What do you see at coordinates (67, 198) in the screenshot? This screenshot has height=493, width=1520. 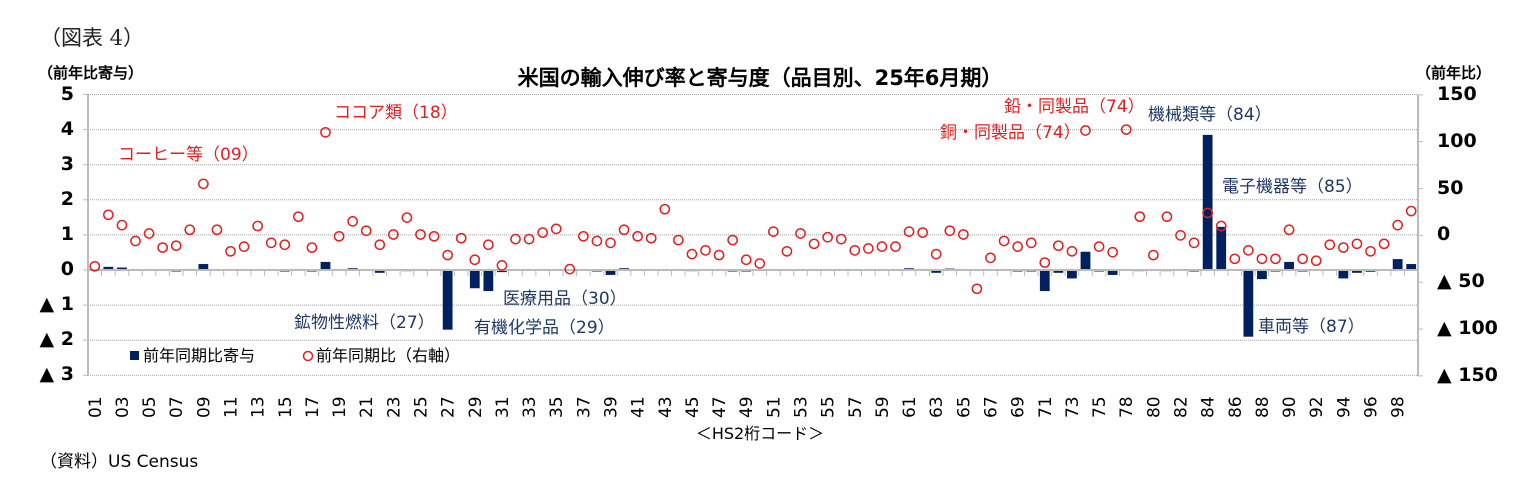 I see `left-axis-tick-label: 2` at bounding box center [67, 198].